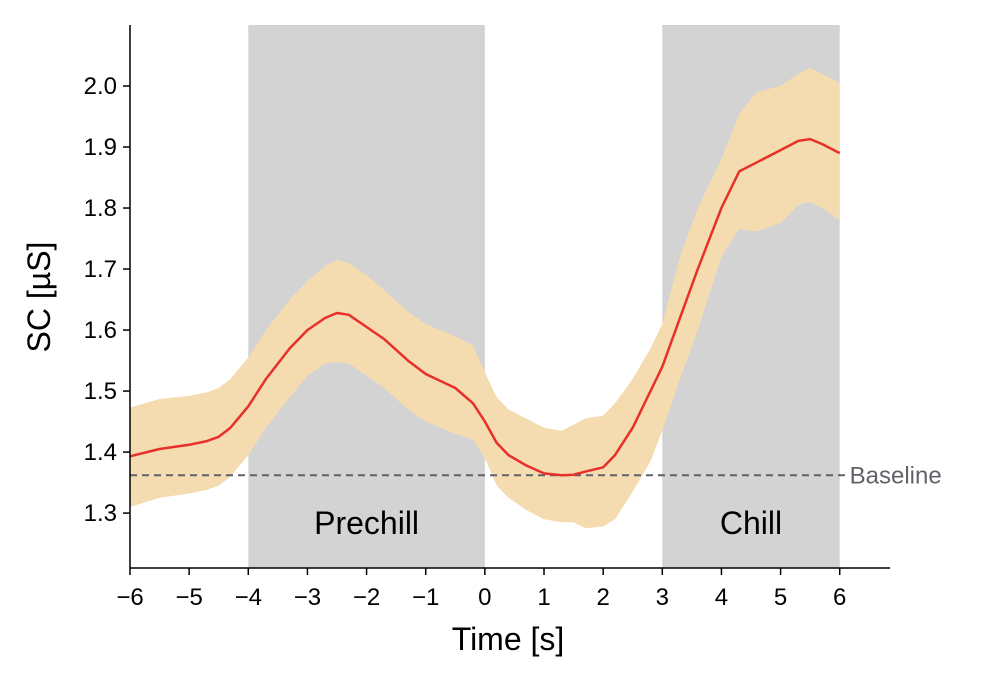 Image resolution: width=981 pixels, height=674 pixels. I want to click on y-tick-label: 1.6, so click(100, 330).